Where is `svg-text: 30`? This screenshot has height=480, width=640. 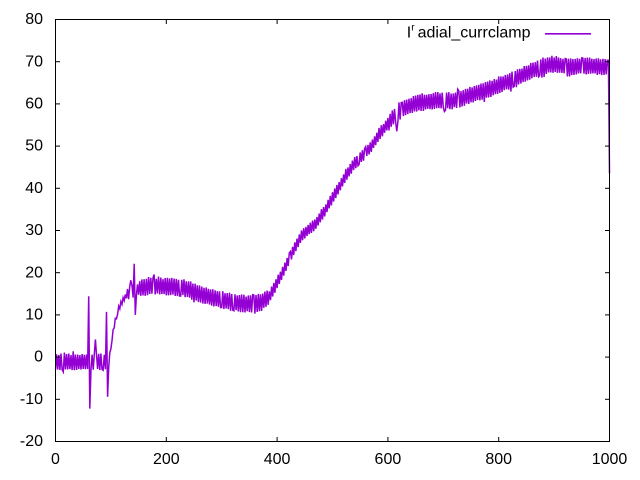
svg-text: 30 is located at coordinates (34, 230).